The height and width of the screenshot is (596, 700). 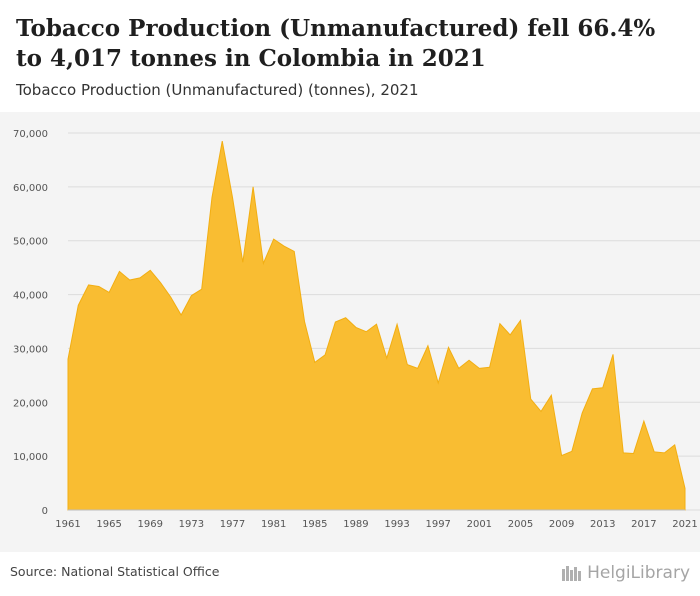 I want to click on x-tick-label: 1965, so click(x=108, y=524).